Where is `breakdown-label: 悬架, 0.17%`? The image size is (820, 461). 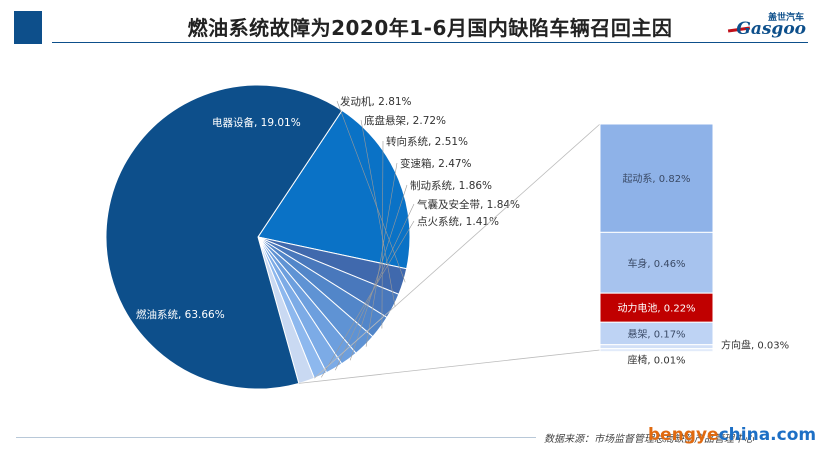 breakdown-label: 悬架, 0.17% is located at coordinates (656, 335).